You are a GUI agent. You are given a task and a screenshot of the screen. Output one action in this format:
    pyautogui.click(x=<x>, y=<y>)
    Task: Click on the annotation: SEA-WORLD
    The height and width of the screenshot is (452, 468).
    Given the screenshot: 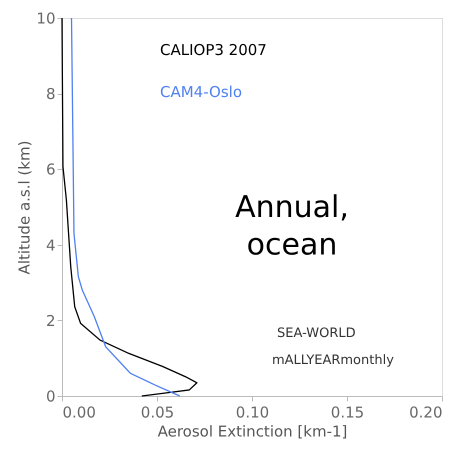 What is the action you would take?
    pyautogui.click(x=316, y=333)
    